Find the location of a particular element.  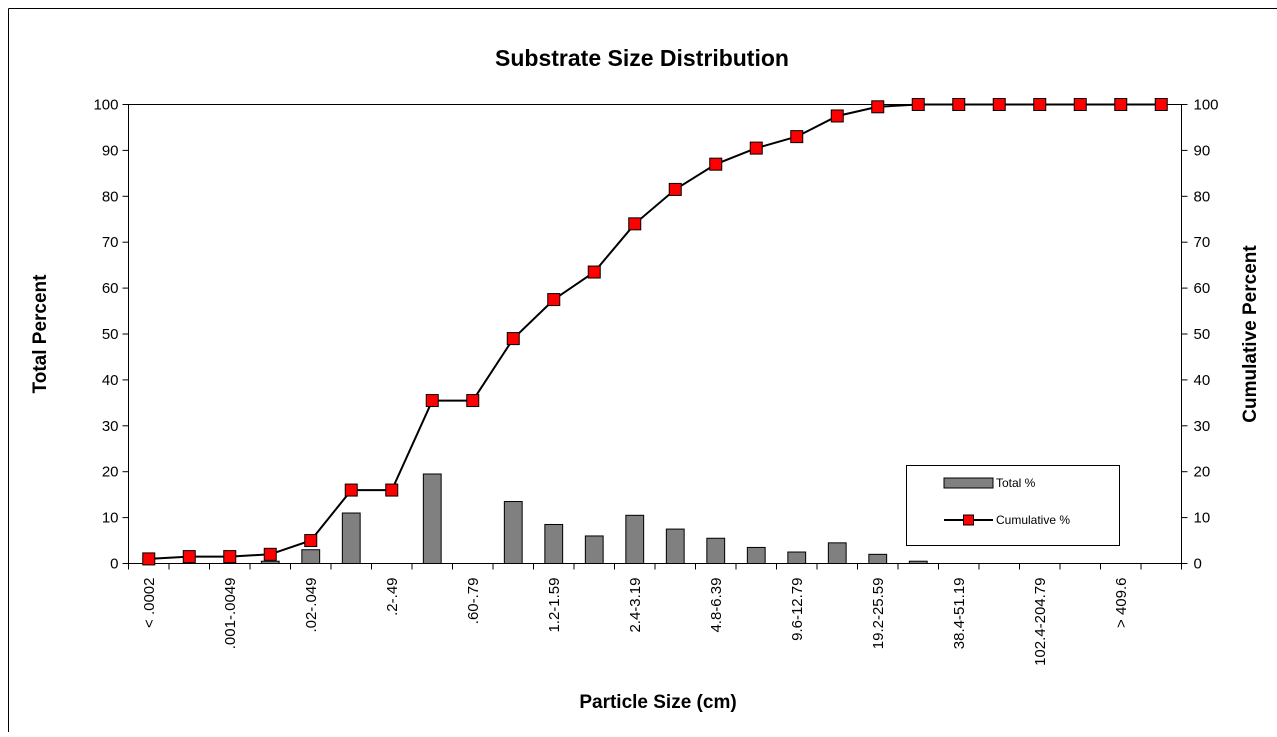

x-tick-label: 102.4-204.79 is located at coordinates (1040, 622).